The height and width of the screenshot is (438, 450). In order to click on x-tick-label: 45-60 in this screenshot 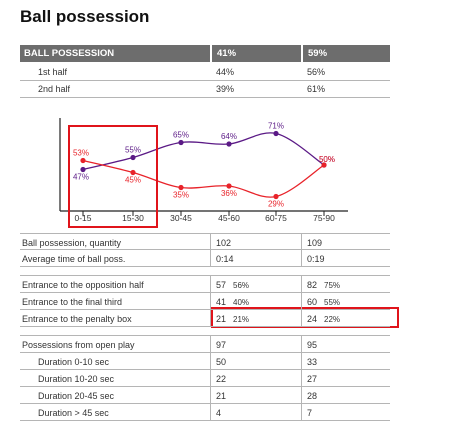, I will do `click(229, 218)`.